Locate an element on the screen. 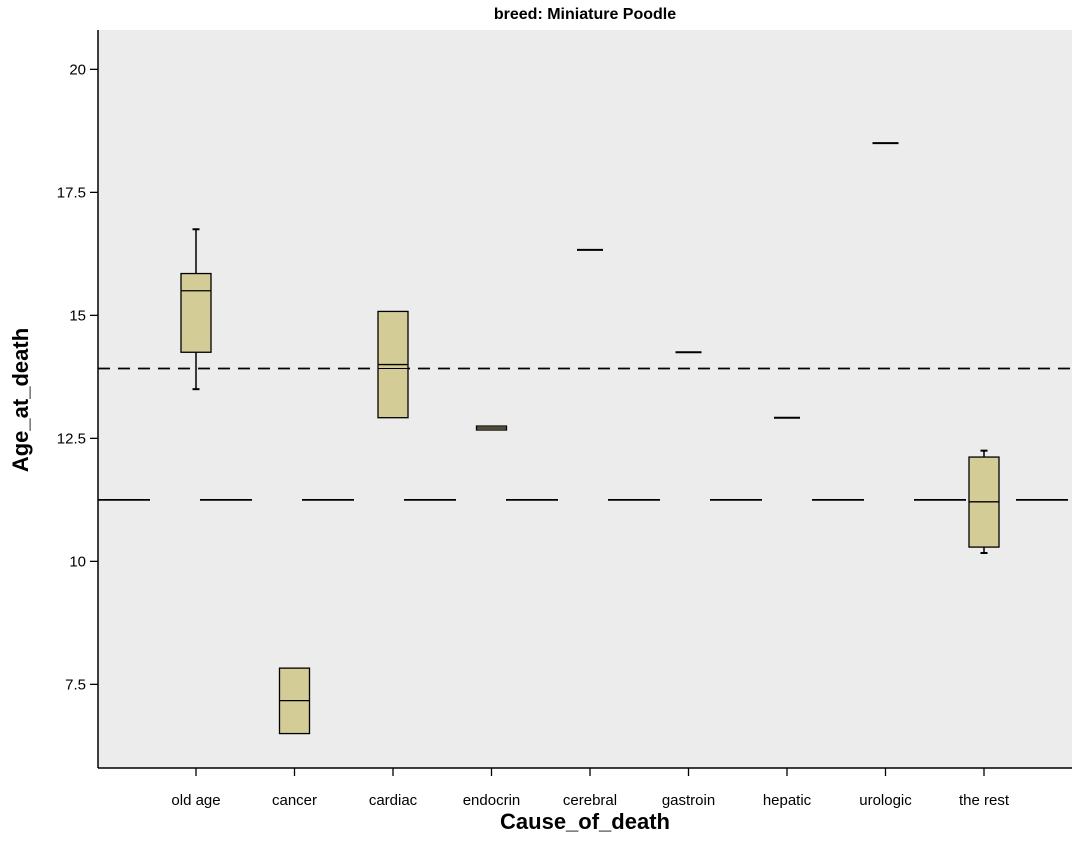 The height and width of the screenshot is (850, 1072). x-tick-label: cancer is located at coordinates (294, 800).